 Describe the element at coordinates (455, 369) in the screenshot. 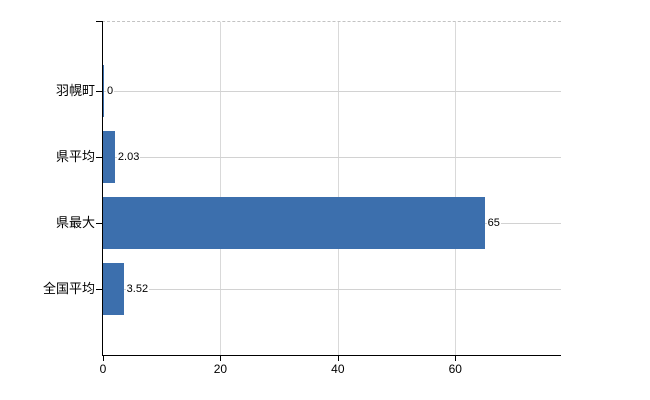

I see `x-axis-tick-label: 60` at that location.